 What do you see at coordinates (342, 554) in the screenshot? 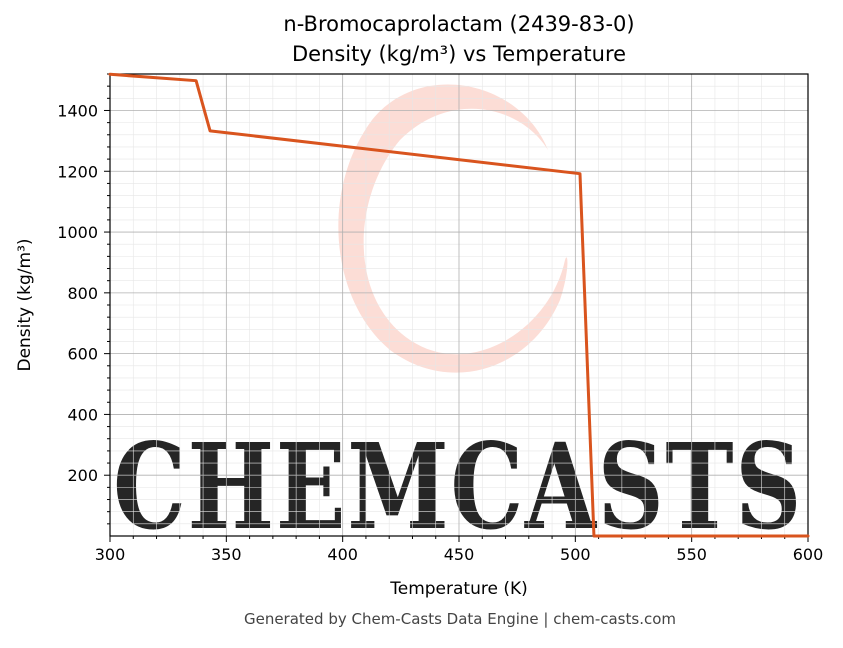
I see `x-tick-label: 400` at bounding box center [342, 554].